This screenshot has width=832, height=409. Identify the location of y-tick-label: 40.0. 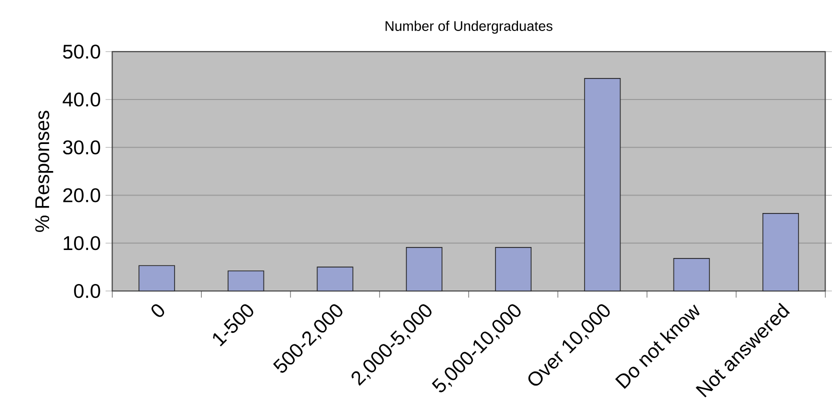
(81, 99).